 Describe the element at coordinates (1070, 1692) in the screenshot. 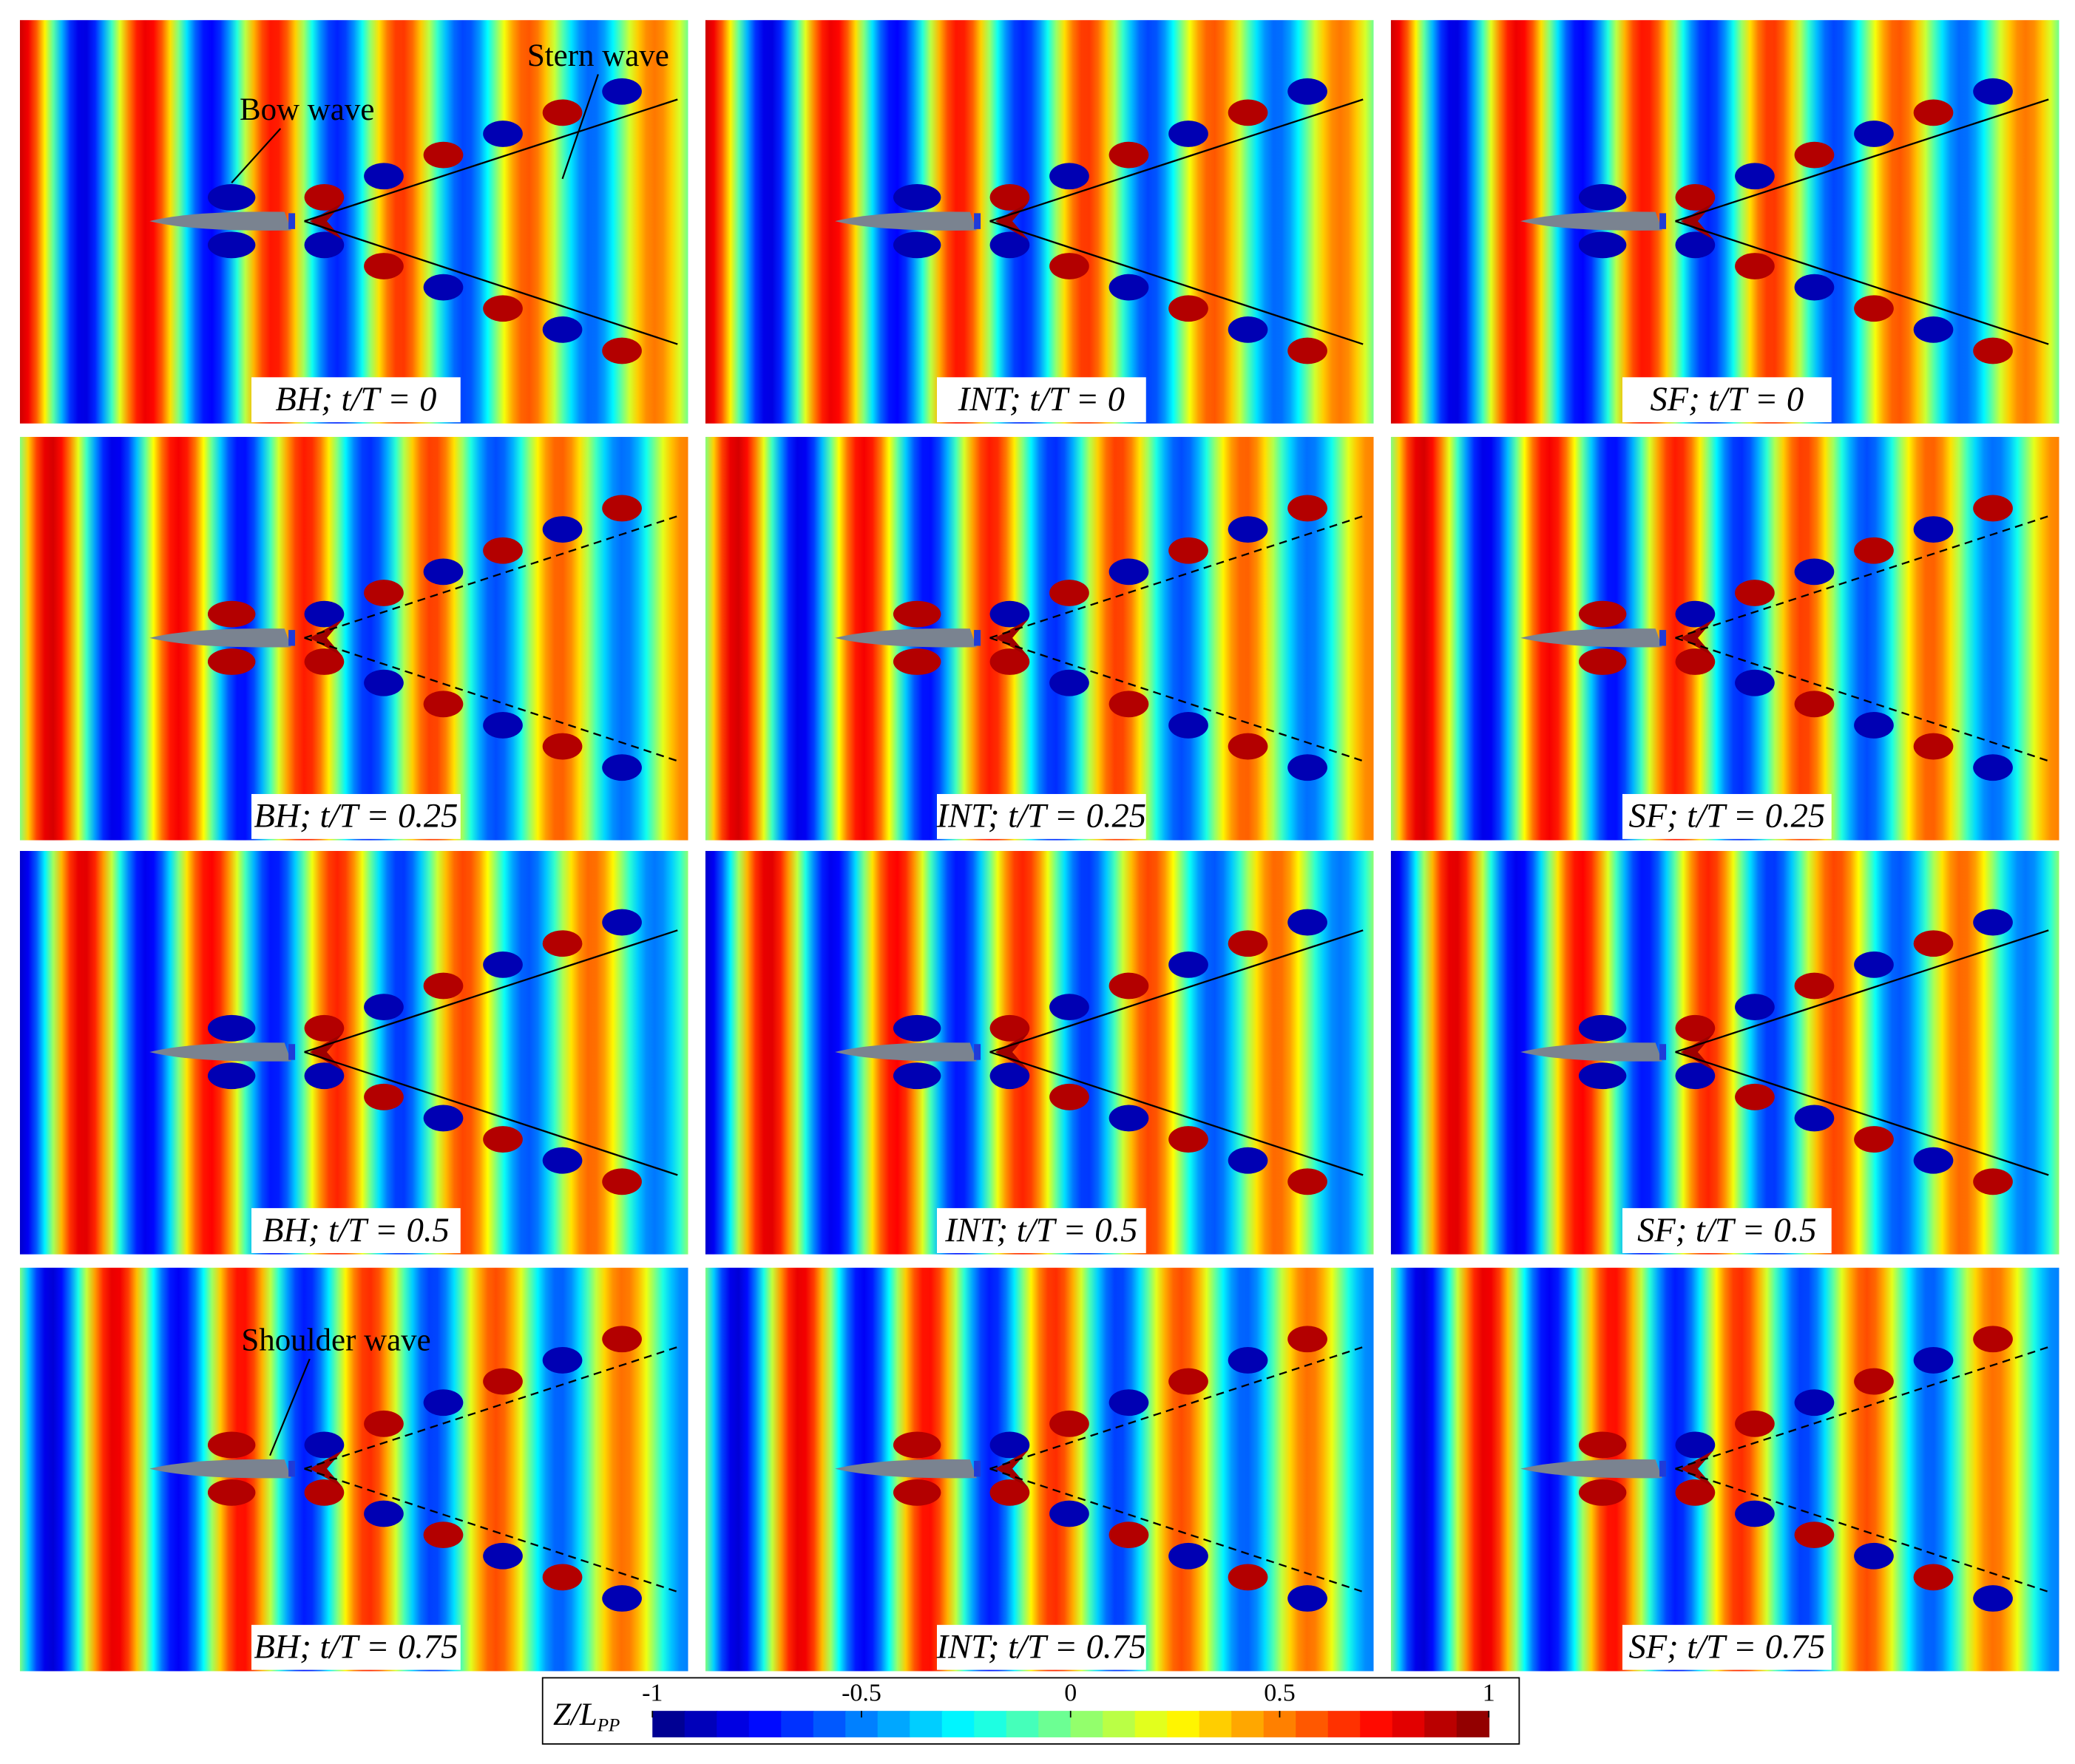

I see `colorbar-tick-label: 0` at that location.